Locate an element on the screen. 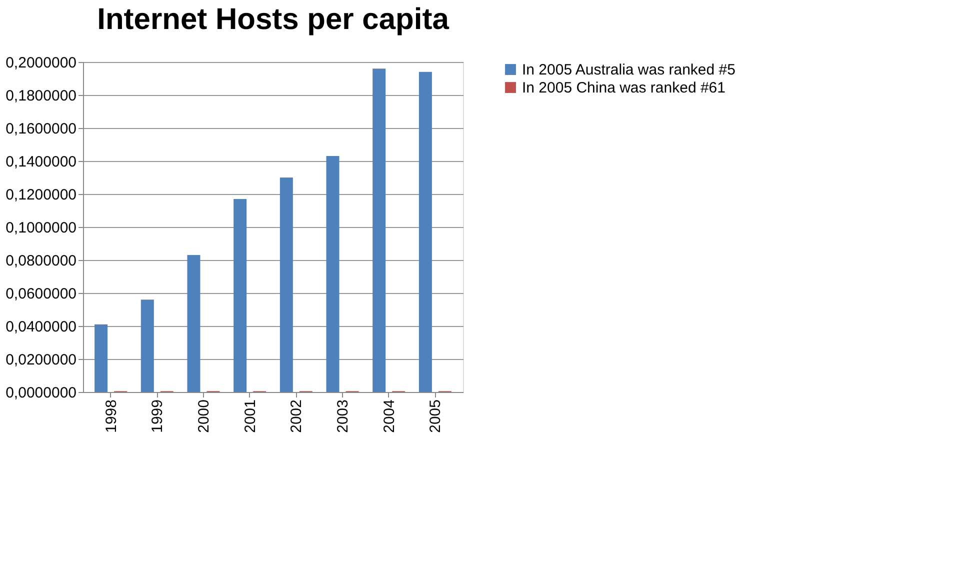 This screenshot has width=960, height=580. legend-label: In 2005 Australia was ranked #5 is located at coordinates (629, 70).